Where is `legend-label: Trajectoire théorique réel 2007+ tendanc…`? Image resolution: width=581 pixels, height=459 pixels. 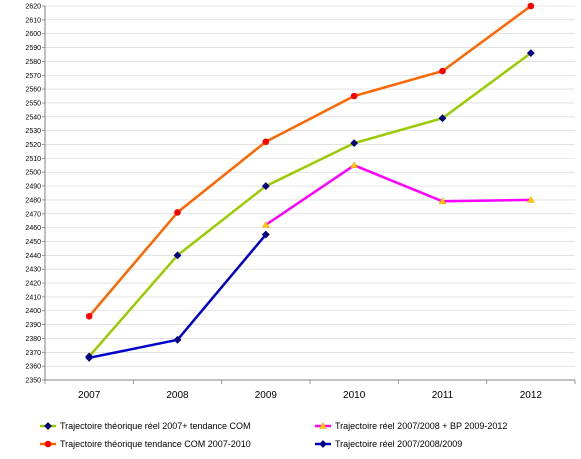
legend-label: Trajectoire théorique réel 2007+ tendanc… is located at coordinates (155, 426).